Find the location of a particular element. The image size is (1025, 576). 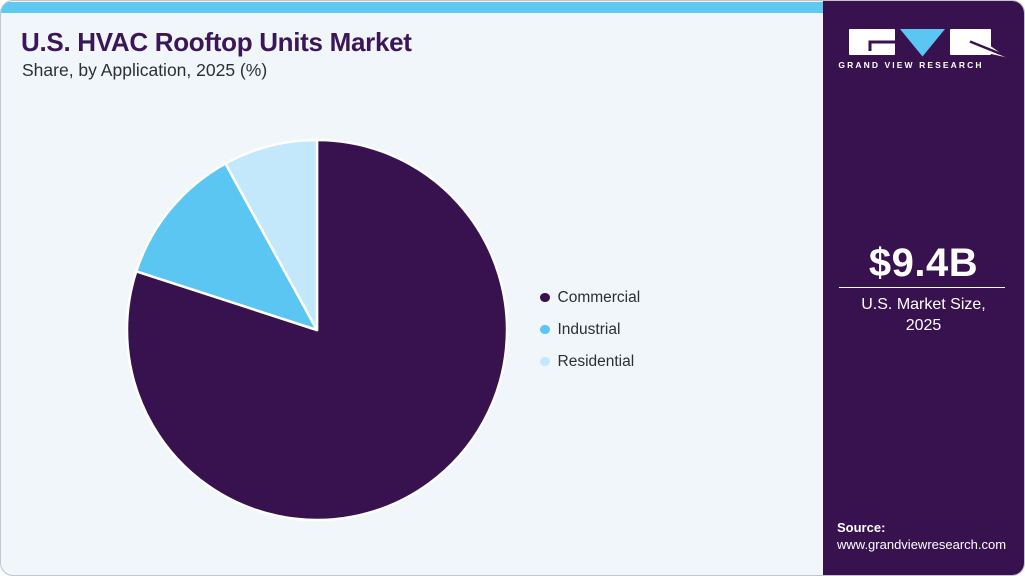

pie-slice-residential is located at coordinates (271, 235).